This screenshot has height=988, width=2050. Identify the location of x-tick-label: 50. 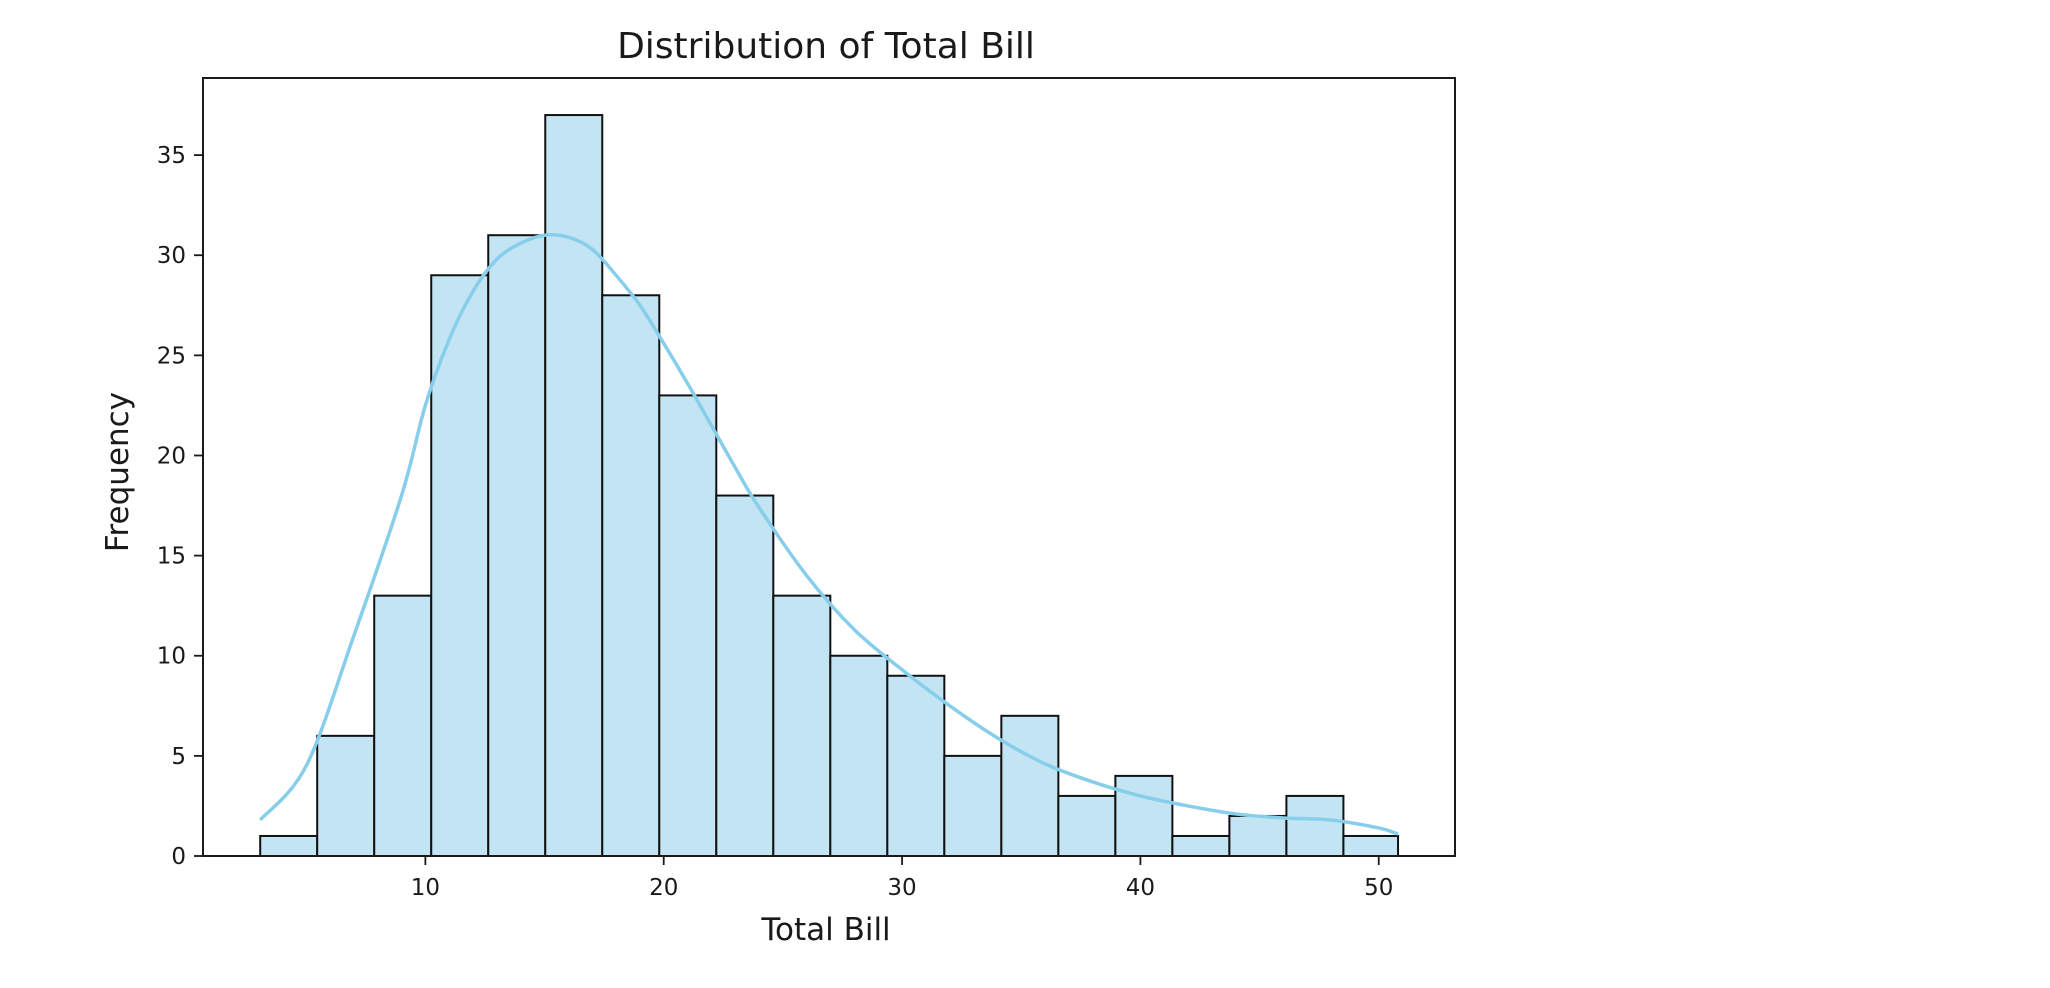
(1378, 888).